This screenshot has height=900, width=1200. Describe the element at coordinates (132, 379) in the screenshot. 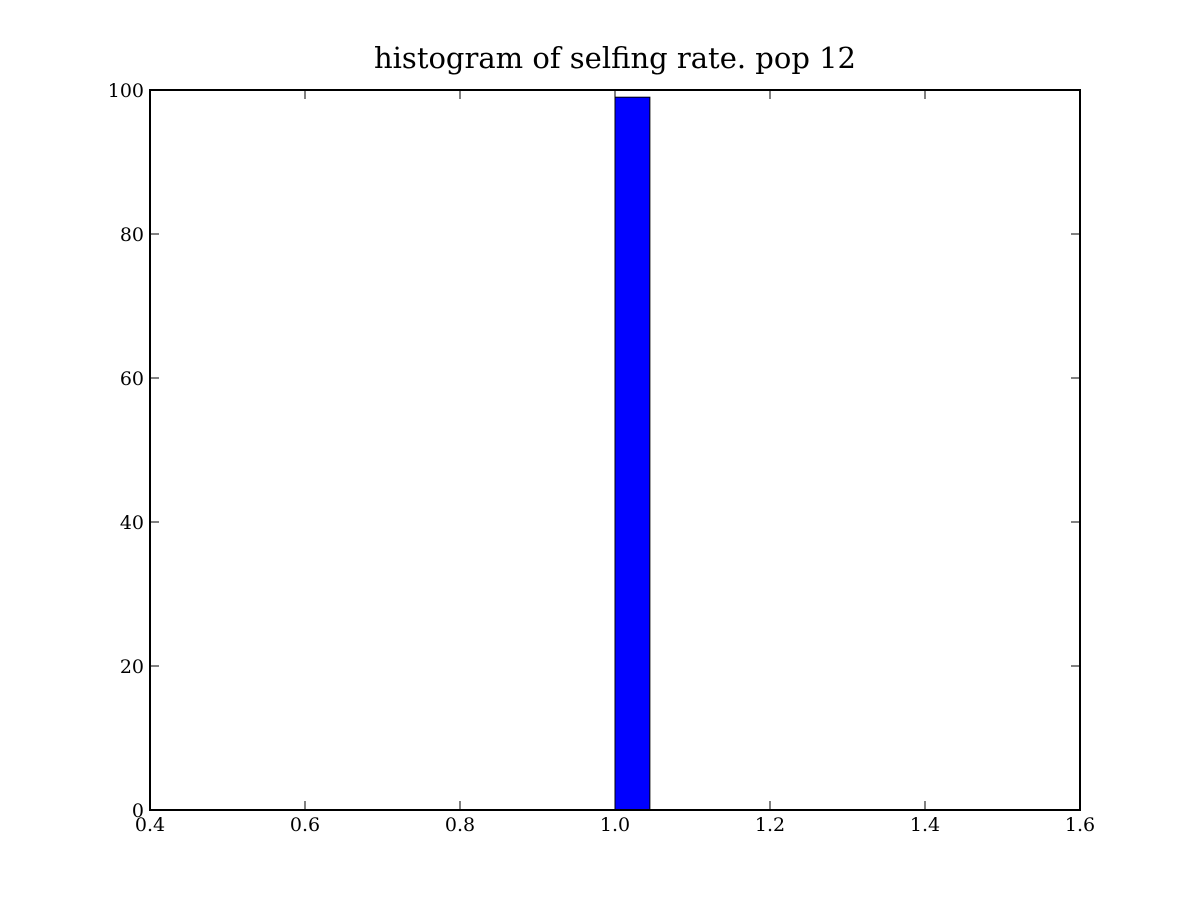

I see `y-tick-label-3: 60` at that location.